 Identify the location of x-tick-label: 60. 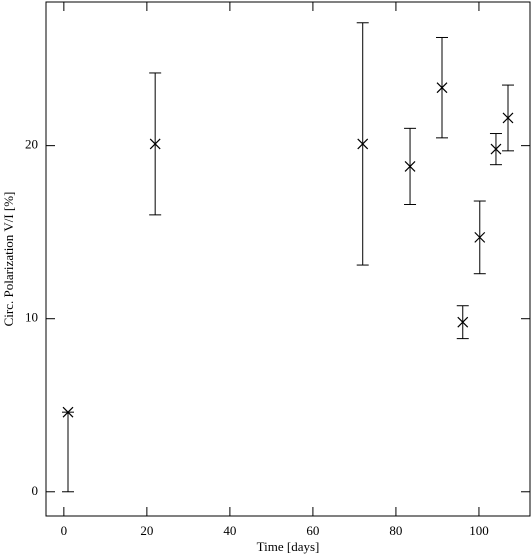
(312, 530).